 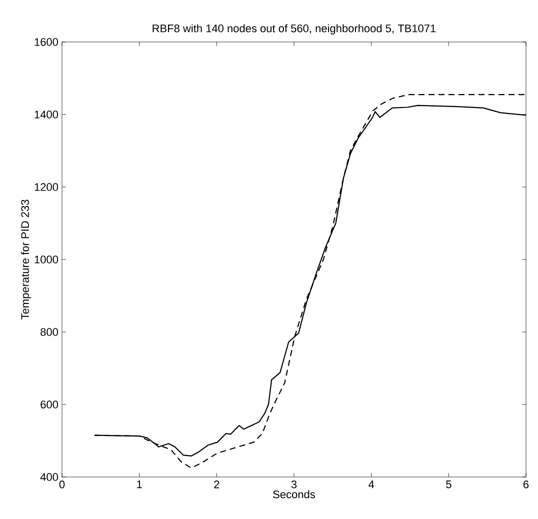 What do you see at coordinates (46, 114) in the screenshot?
I see `y-tick-label: 1400` at bounding box center [46, 114].